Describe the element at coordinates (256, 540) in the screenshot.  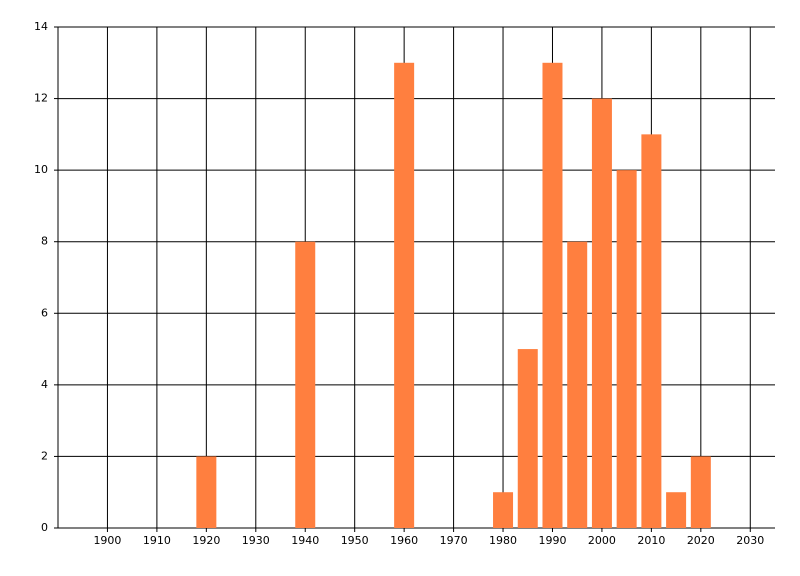
I see `x-tick-label: 1930` at that location.